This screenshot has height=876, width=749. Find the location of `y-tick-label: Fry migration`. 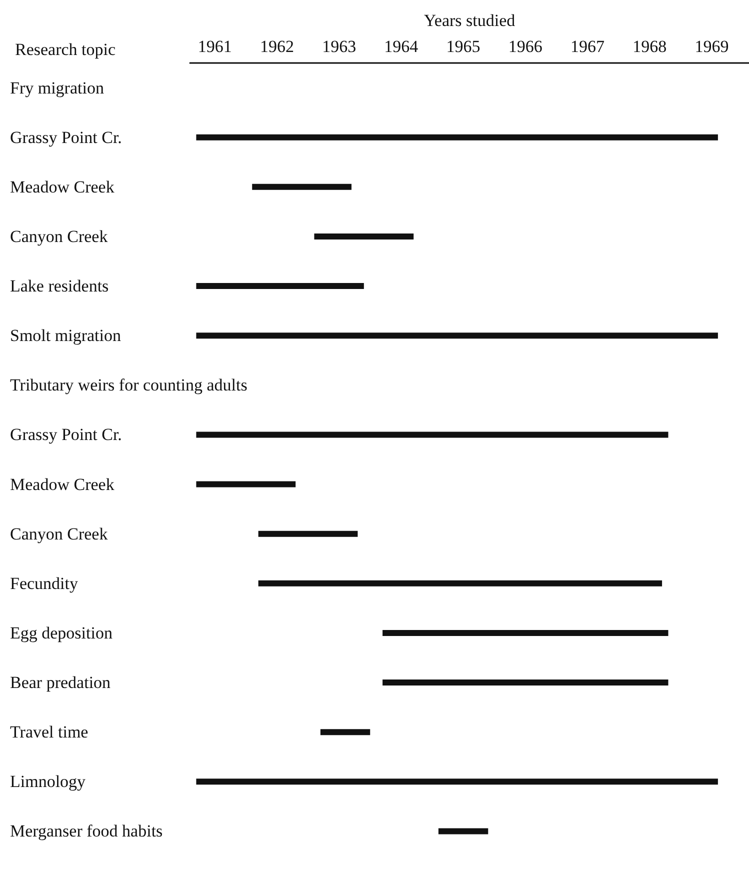

y-tick-label: Fry migration is located at coordinates (57, 88).